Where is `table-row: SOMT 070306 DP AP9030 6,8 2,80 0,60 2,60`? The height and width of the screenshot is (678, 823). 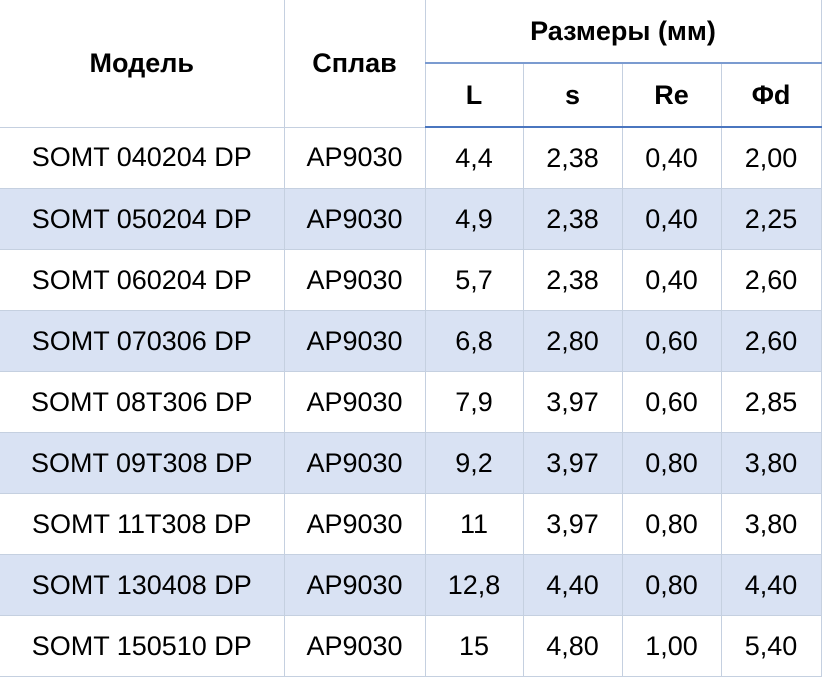
table-row: SOMT 070306 DP AP9030 6,8 2,80 0,60 2,60 is located at coordinates (411, 341).